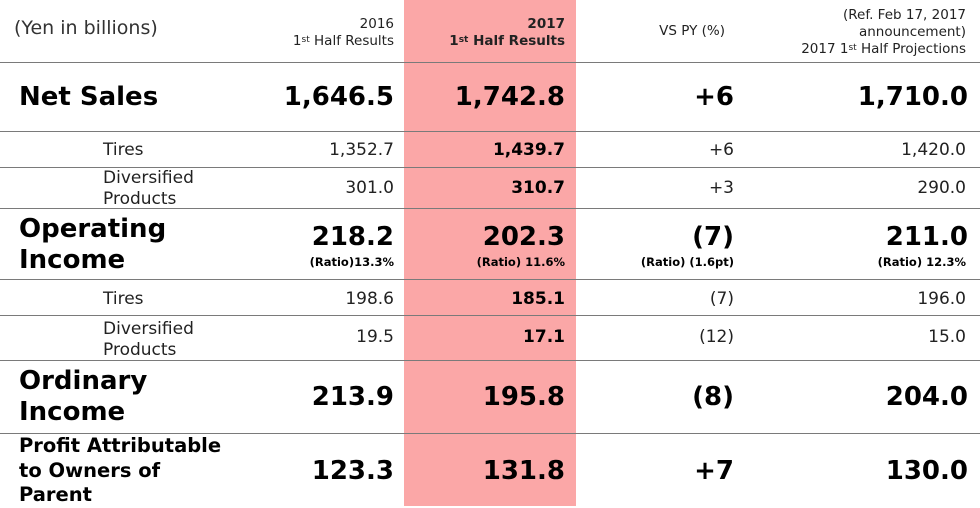 The width and height of the screenshot is (980, 508). I want to click on op-tires-label: Tires, so click(123, 299).